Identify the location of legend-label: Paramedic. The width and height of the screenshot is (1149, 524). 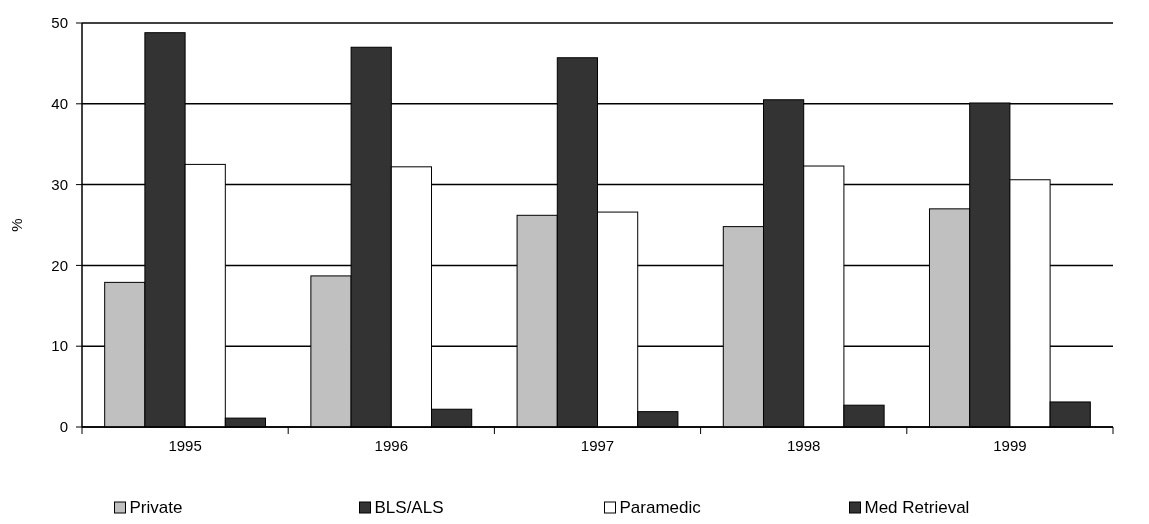
(660, 507).